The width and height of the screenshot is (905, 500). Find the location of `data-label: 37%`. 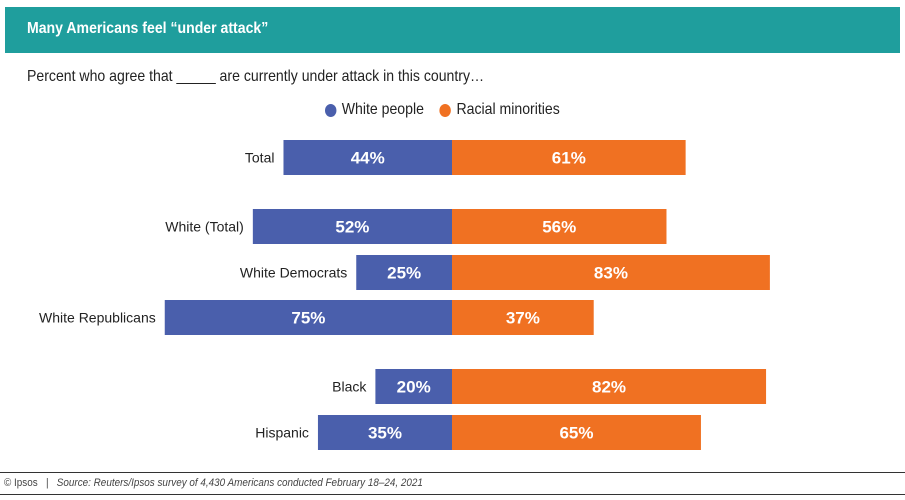

data-label: 37% is located at coordinates (523, 318).